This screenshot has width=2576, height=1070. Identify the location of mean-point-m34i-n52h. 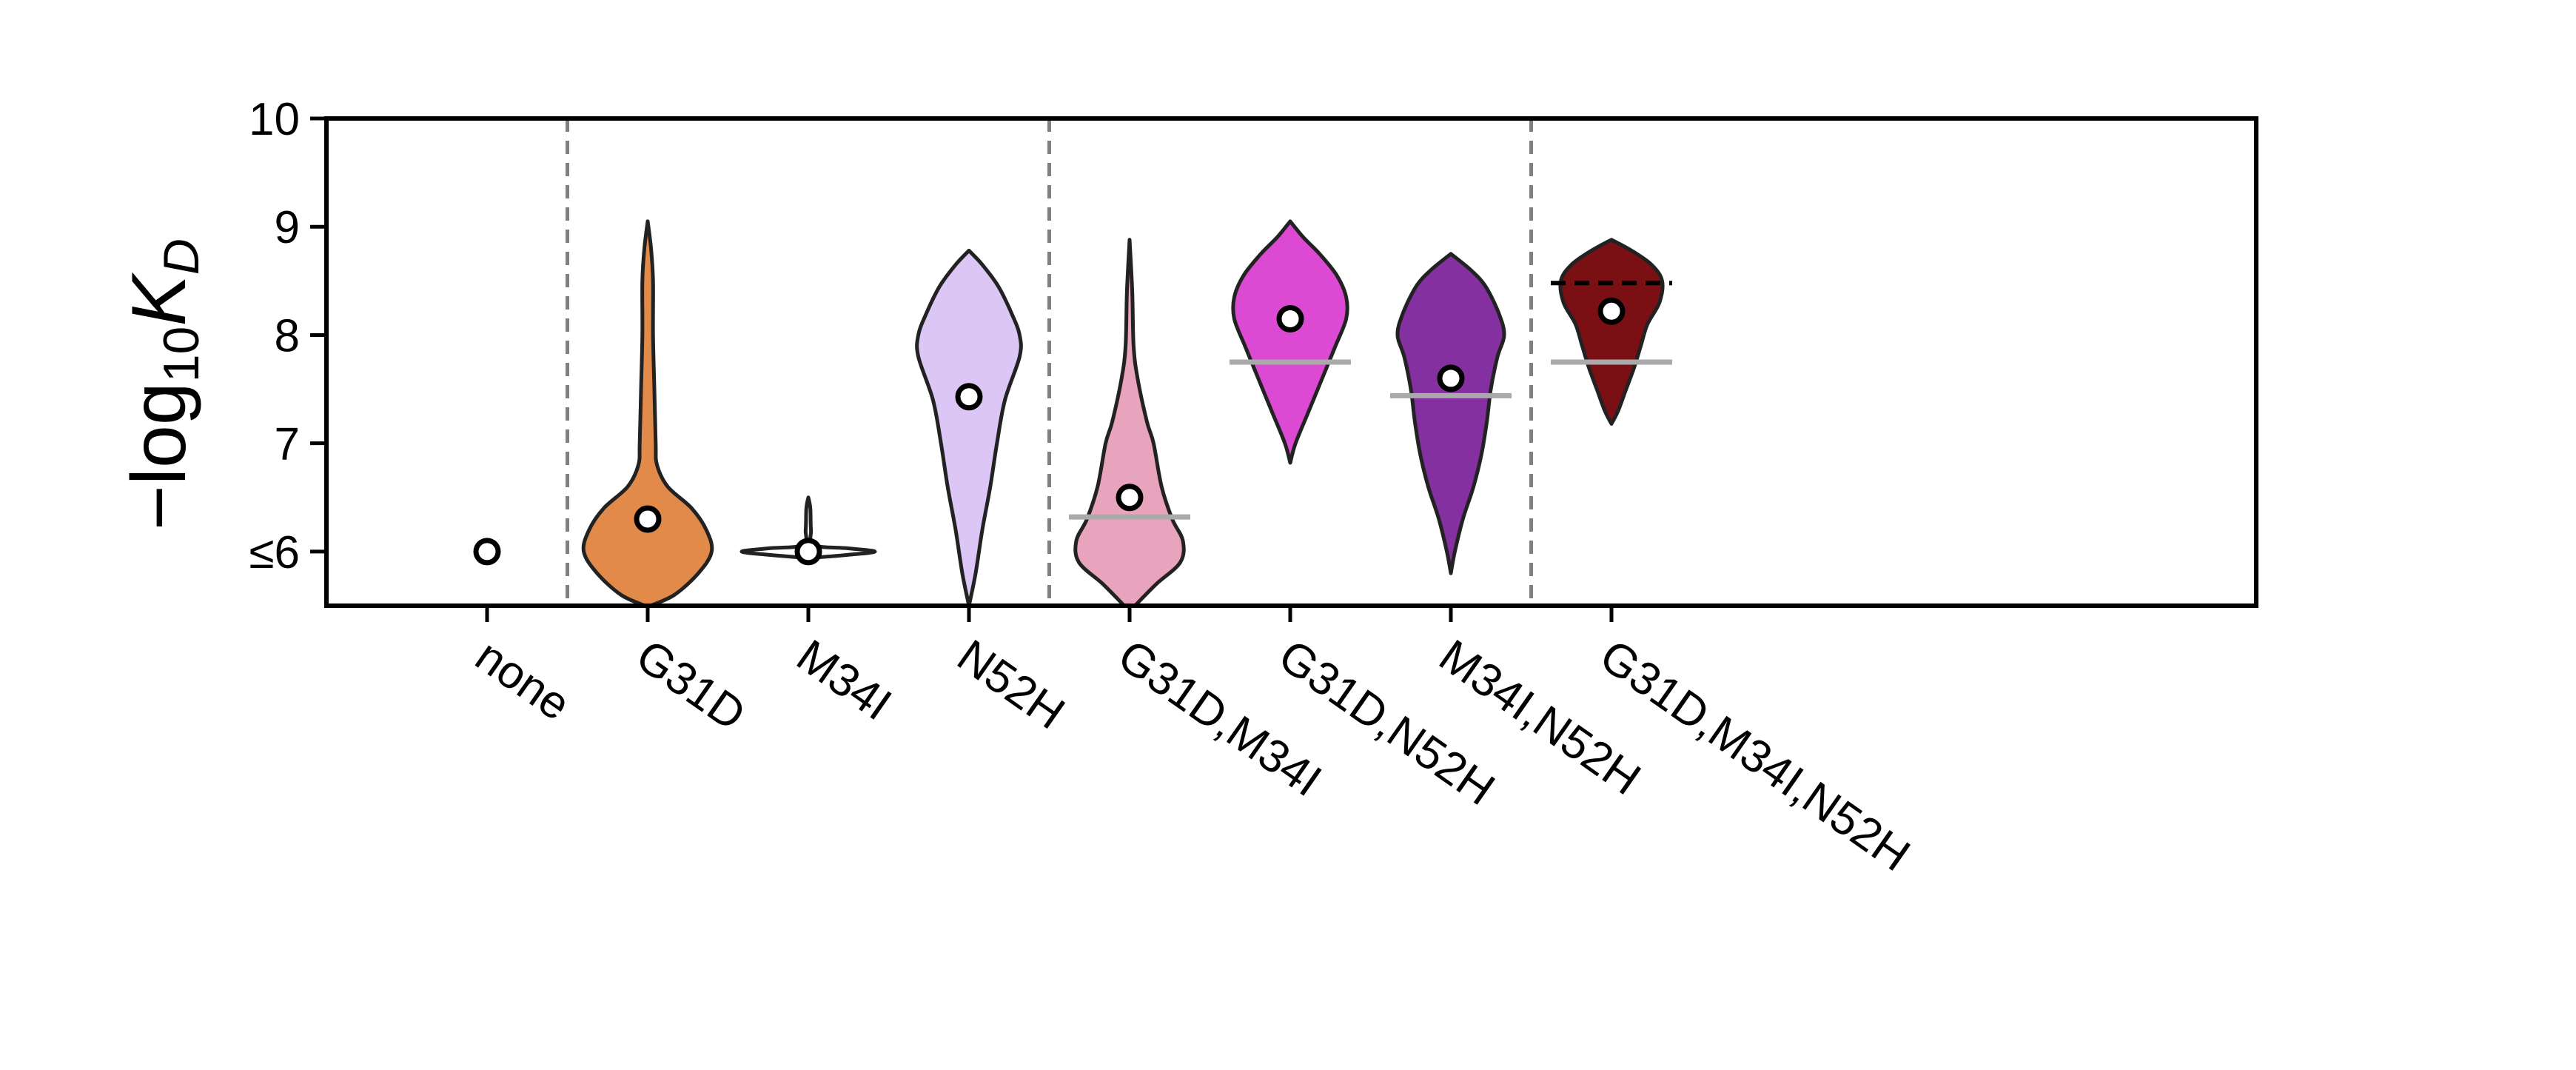
(1451, 378).